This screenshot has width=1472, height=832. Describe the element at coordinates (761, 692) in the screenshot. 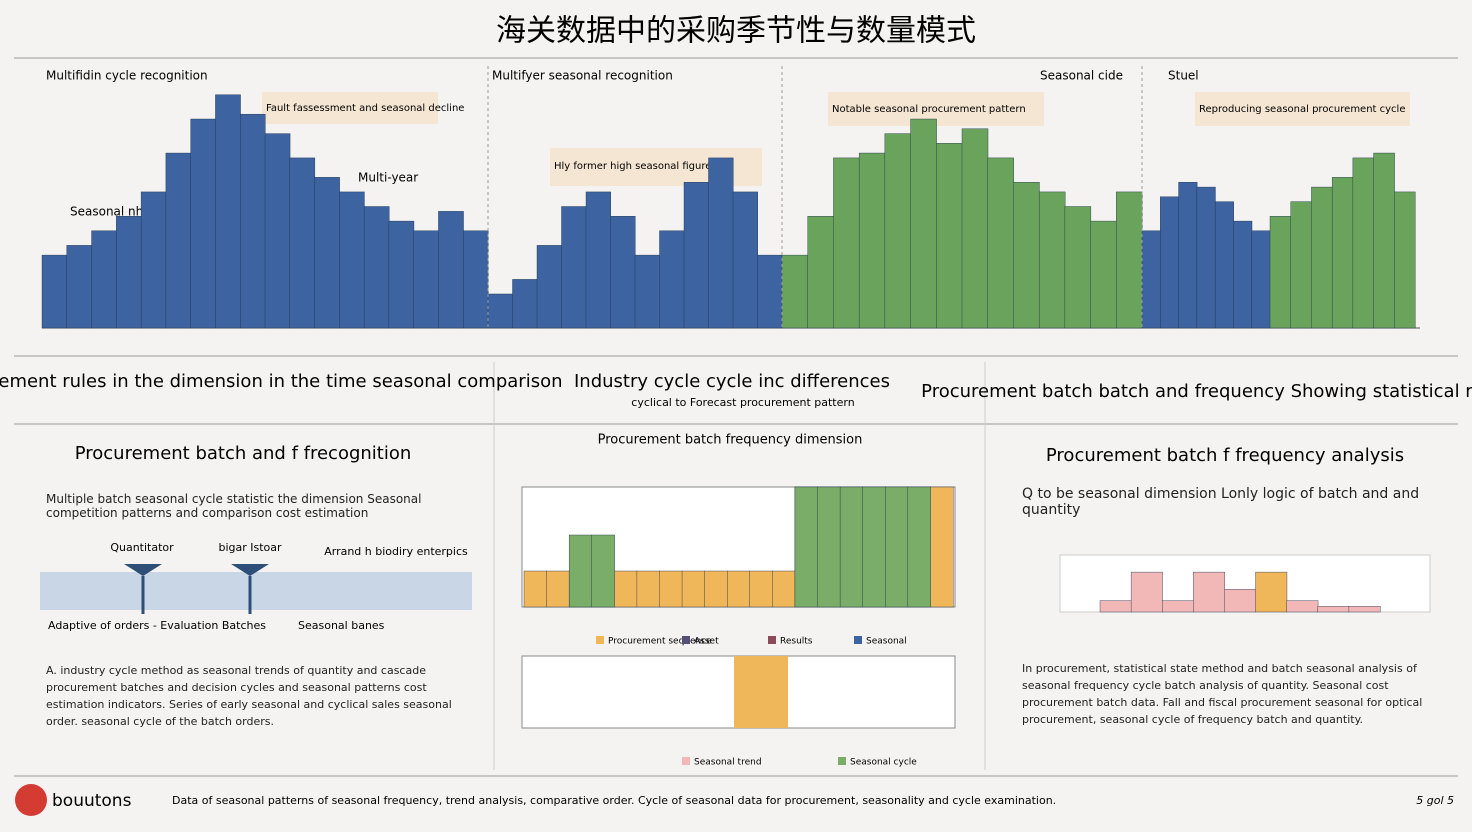

I see `highlight` at that location.